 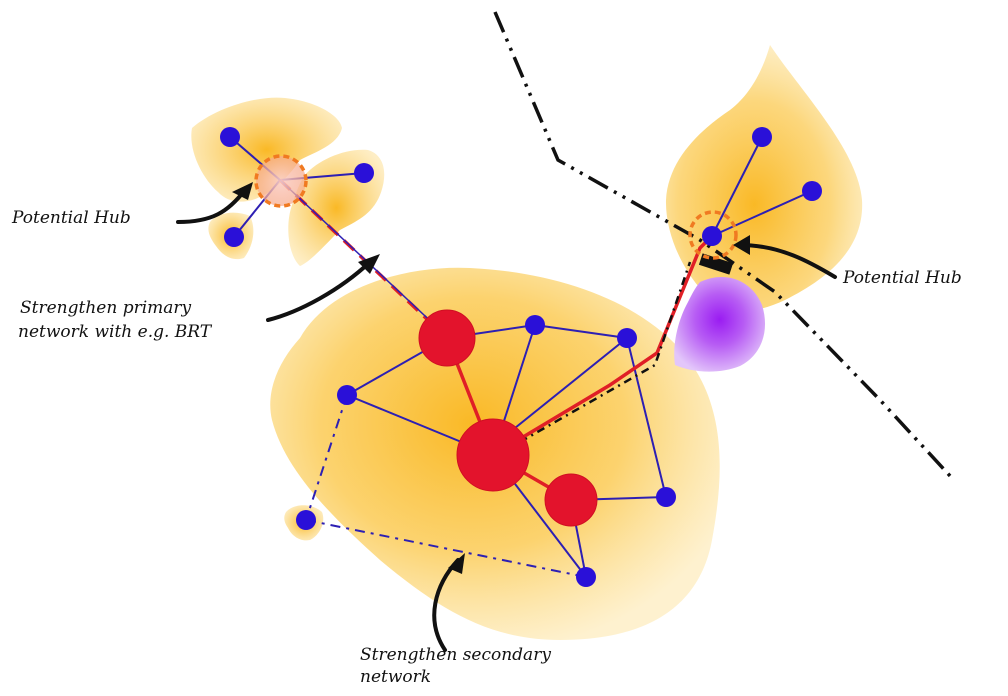 I want to click on left-catchment-area-upper, so click(x=266, y=149).